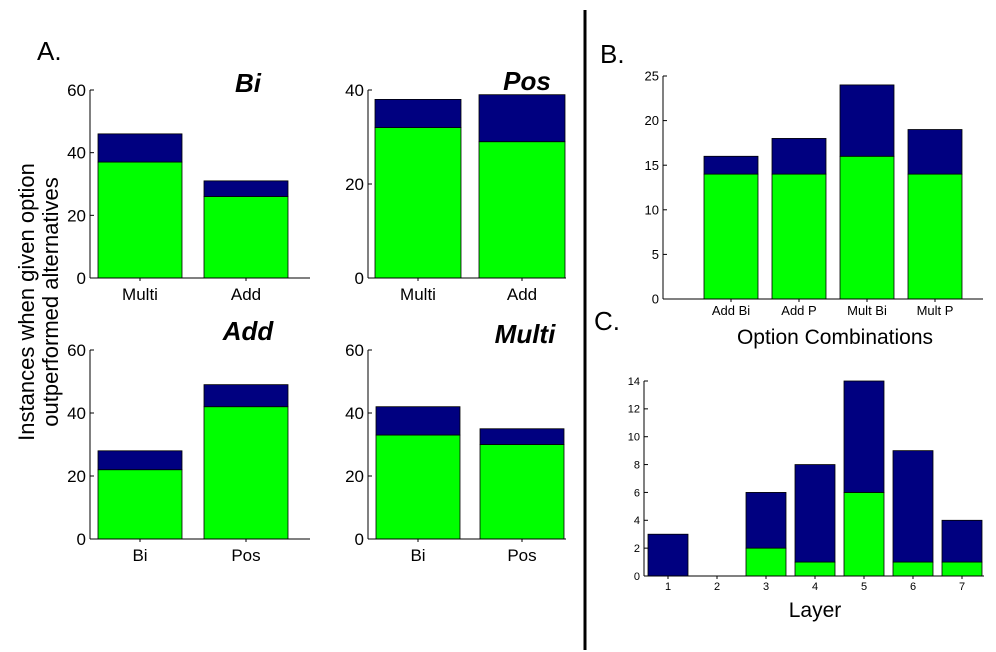  Describe the element at coordinates (668, 587) in the screenshot. I see `category-label-c: 1` at that location.